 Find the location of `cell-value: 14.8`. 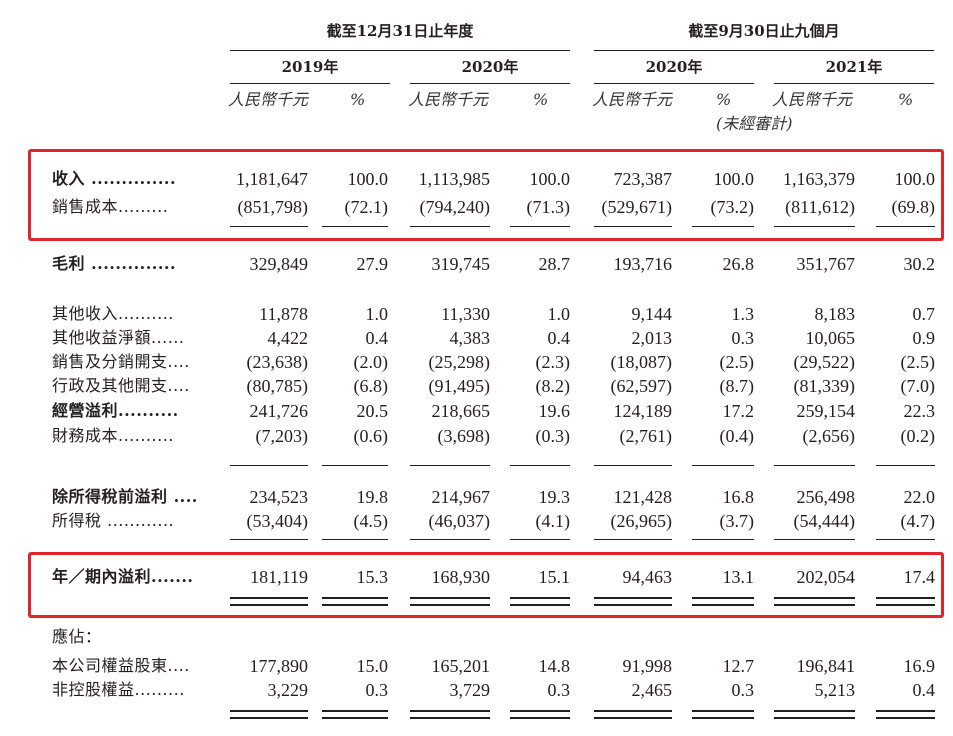

cell-value: 14.8 is located at coordinates (554, 666).